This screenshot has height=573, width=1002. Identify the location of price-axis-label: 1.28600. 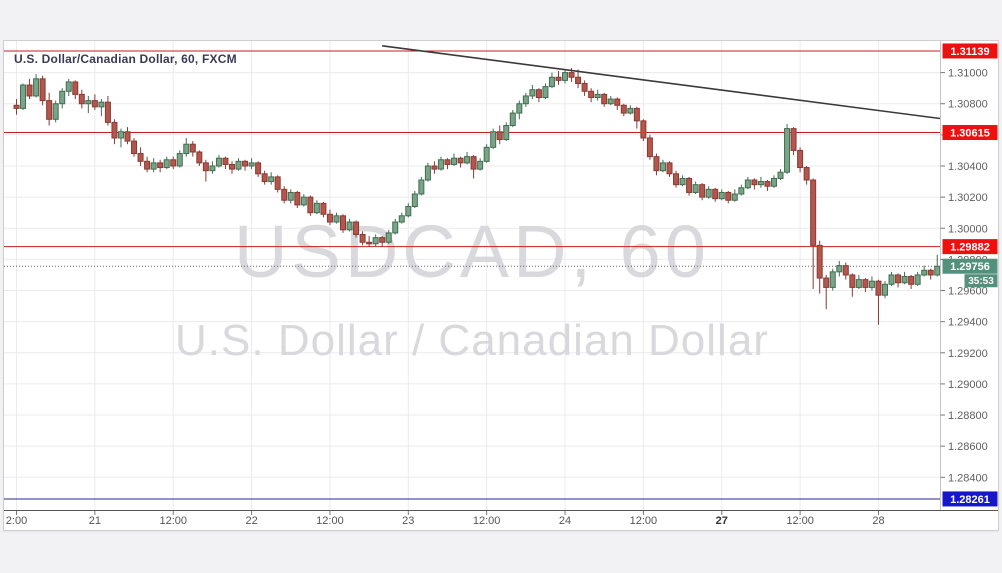
(968, 447).